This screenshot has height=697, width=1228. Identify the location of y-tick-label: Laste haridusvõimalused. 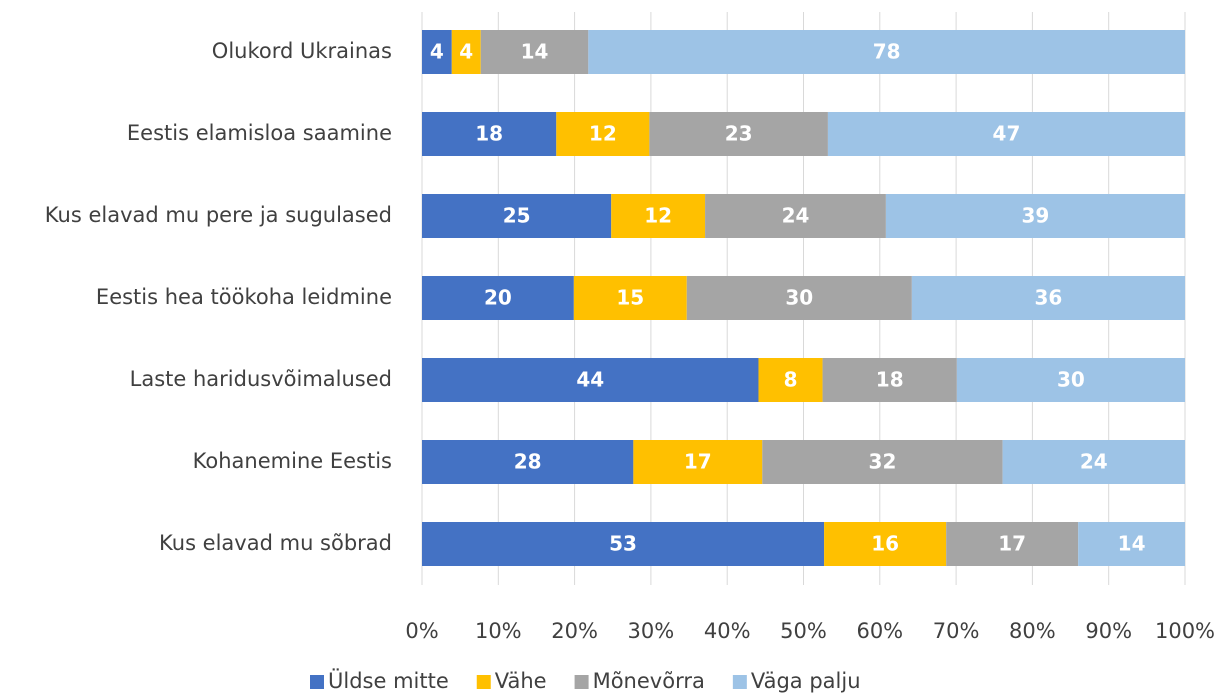
(261, 379).